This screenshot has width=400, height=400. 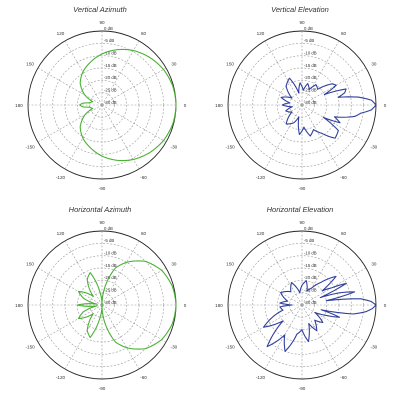 I want to click on chart-title-vertical-elevation: Vertical Elevation, so click(x=300, y=9).